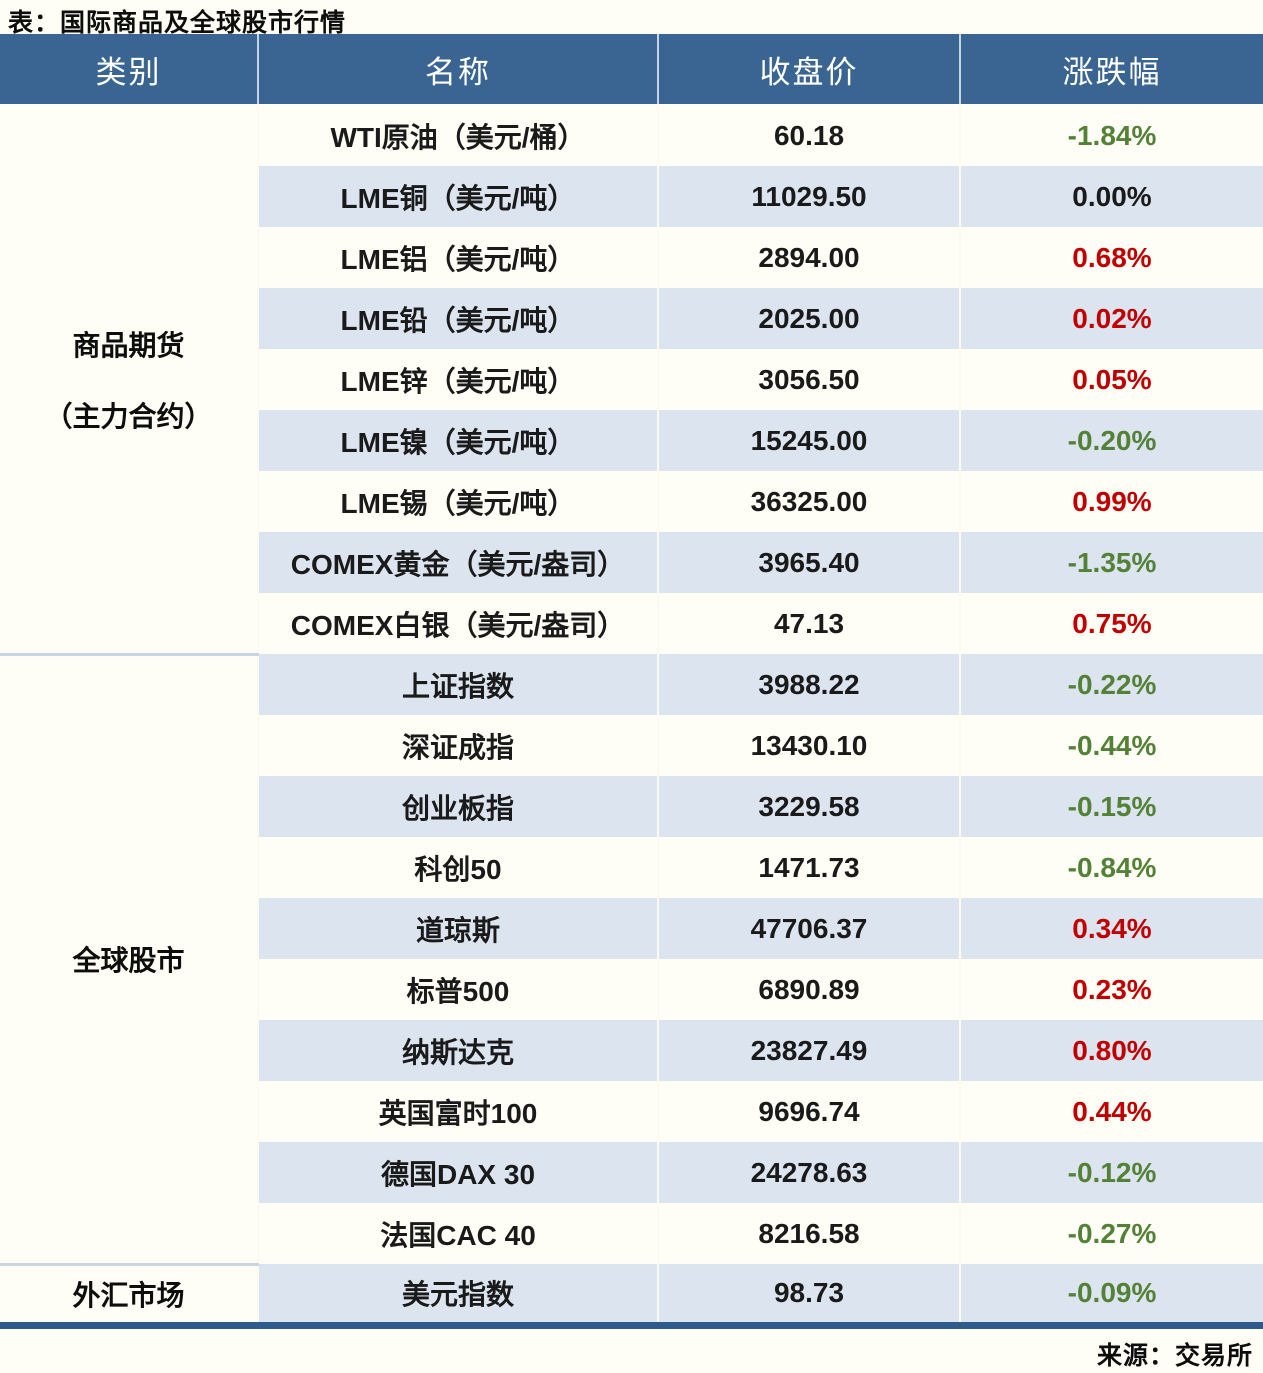  What do you see at coordinates (457, 70) in the screenshot?
I see `header-name: 名称` at bounding box center [457, 70].